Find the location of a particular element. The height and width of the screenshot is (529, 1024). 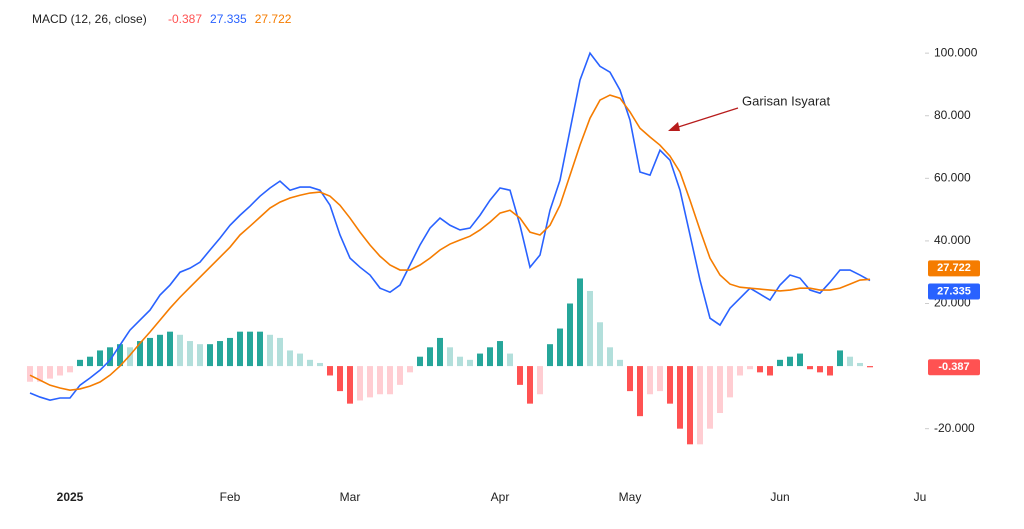

x-tick-label: Apr is located at coordinates (500, 497).